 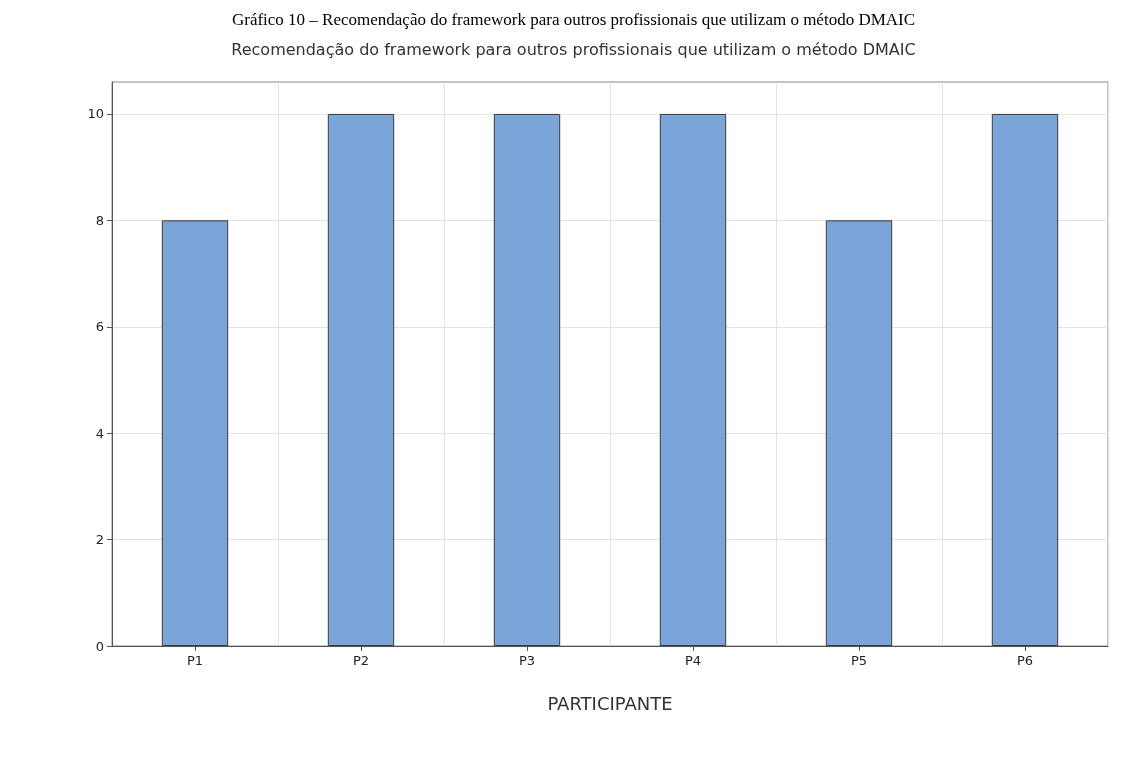 What do you see at coordinates (99, 220) in the screenshot?
I see `y-tick-label: 8` at bounding box center [99, 220].